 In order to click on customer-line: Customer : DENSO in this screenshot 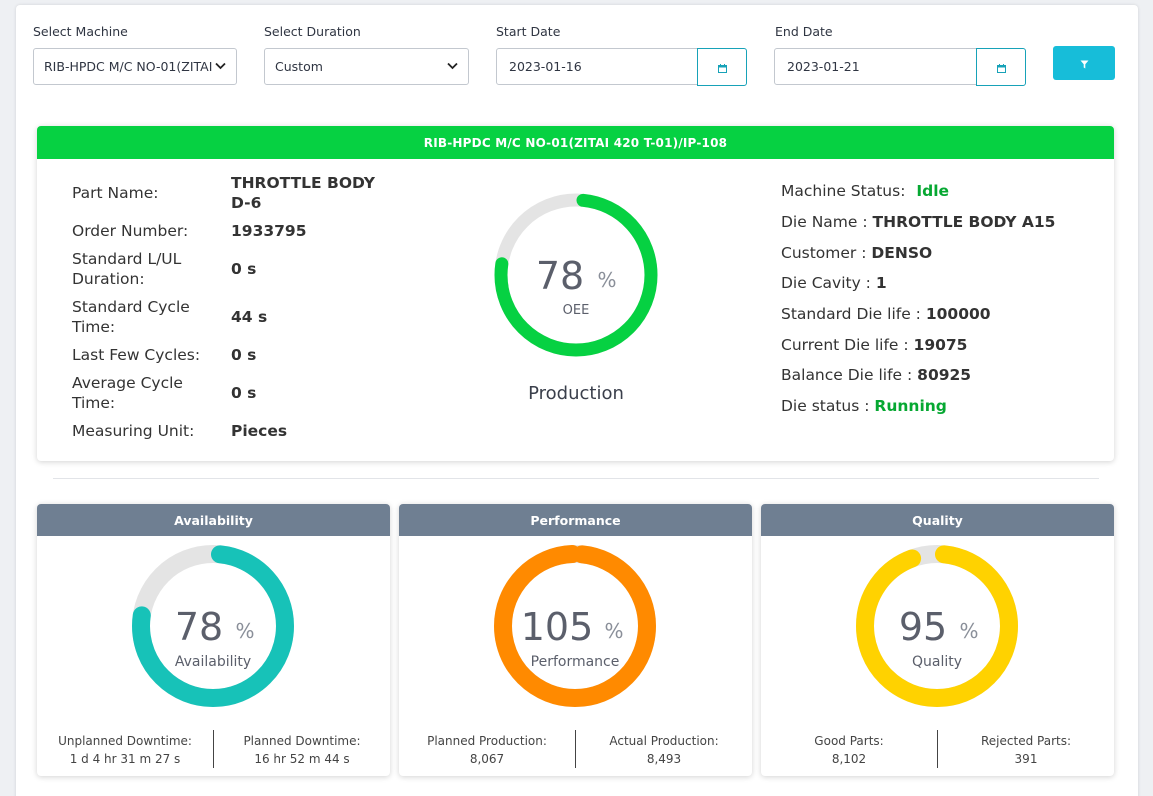, I will do `click(856, 253)`.